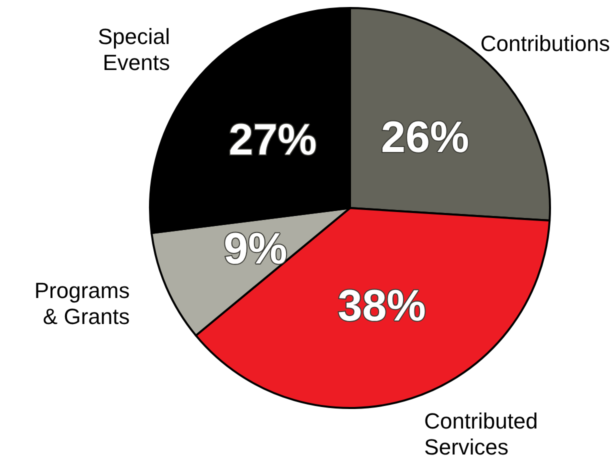  Describe the element at coordinates (425, 137) in the screenshot. I see `data-label: 26%` at that location.